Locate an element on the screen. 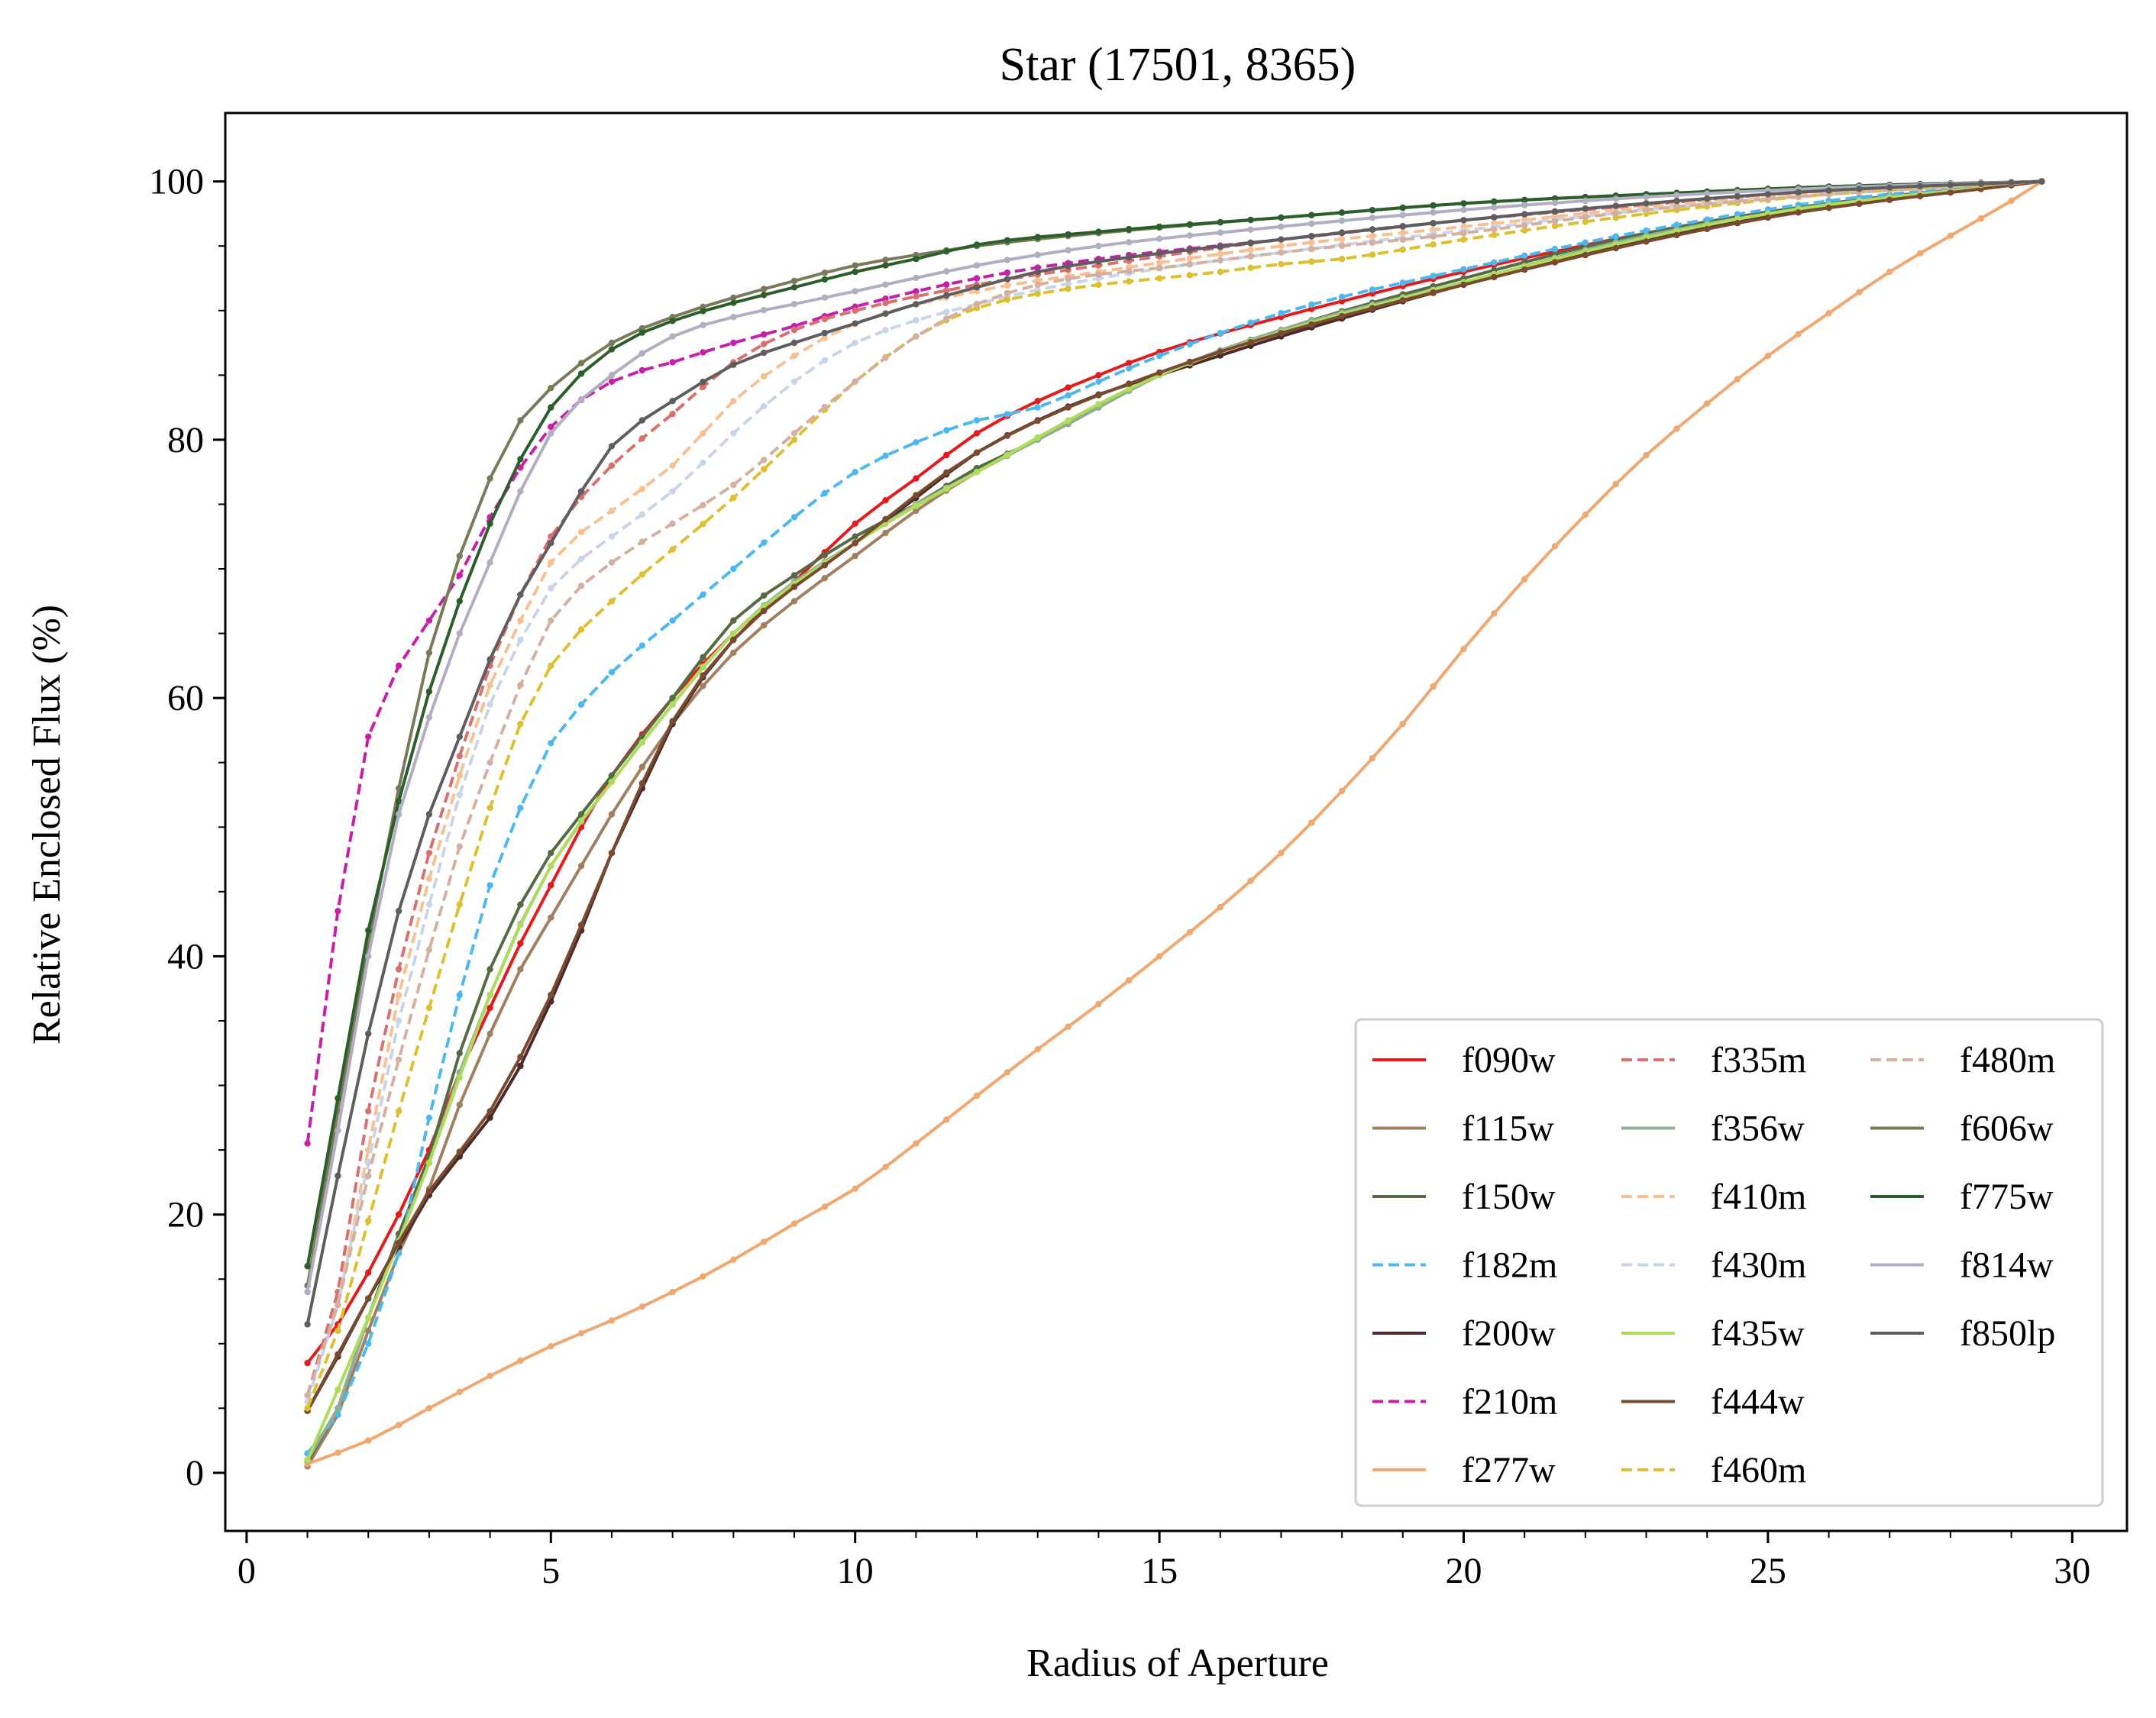  legend-item-f150w: f150w is located at coordinates (1464, 1197).